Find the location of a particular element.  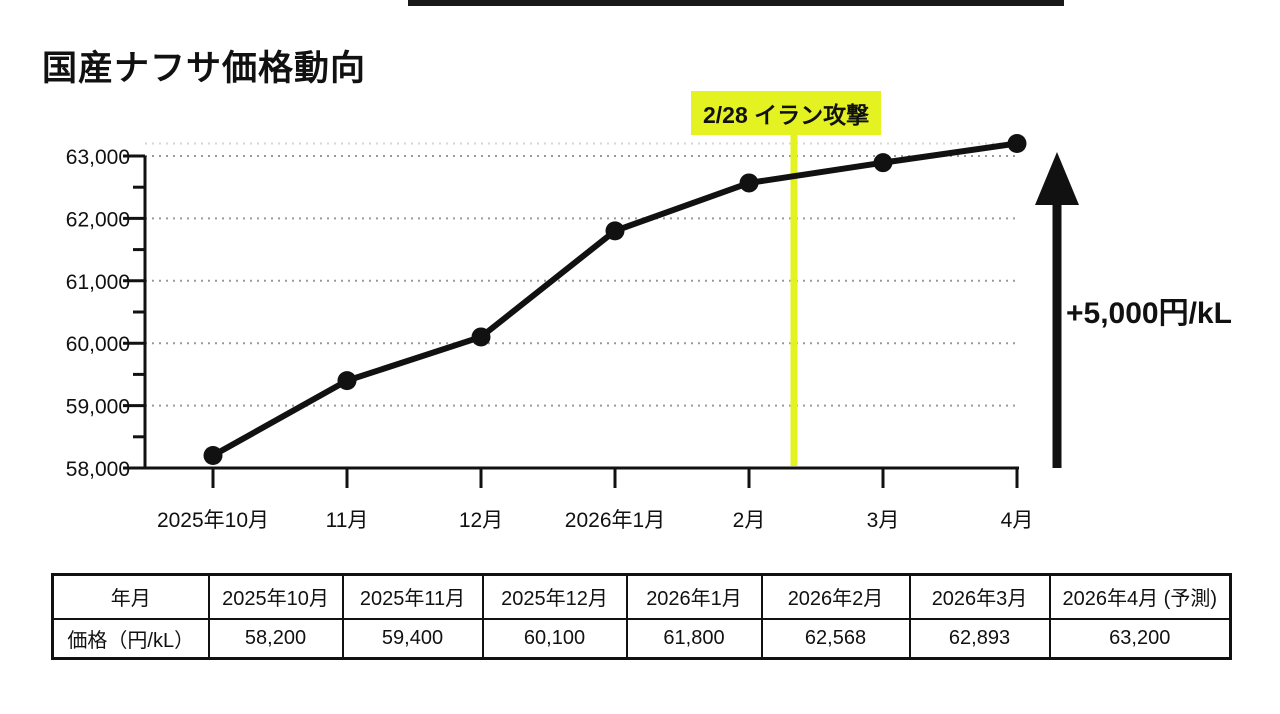

x-axis-tick-label: 11月 is located at coordinates (347, 520).